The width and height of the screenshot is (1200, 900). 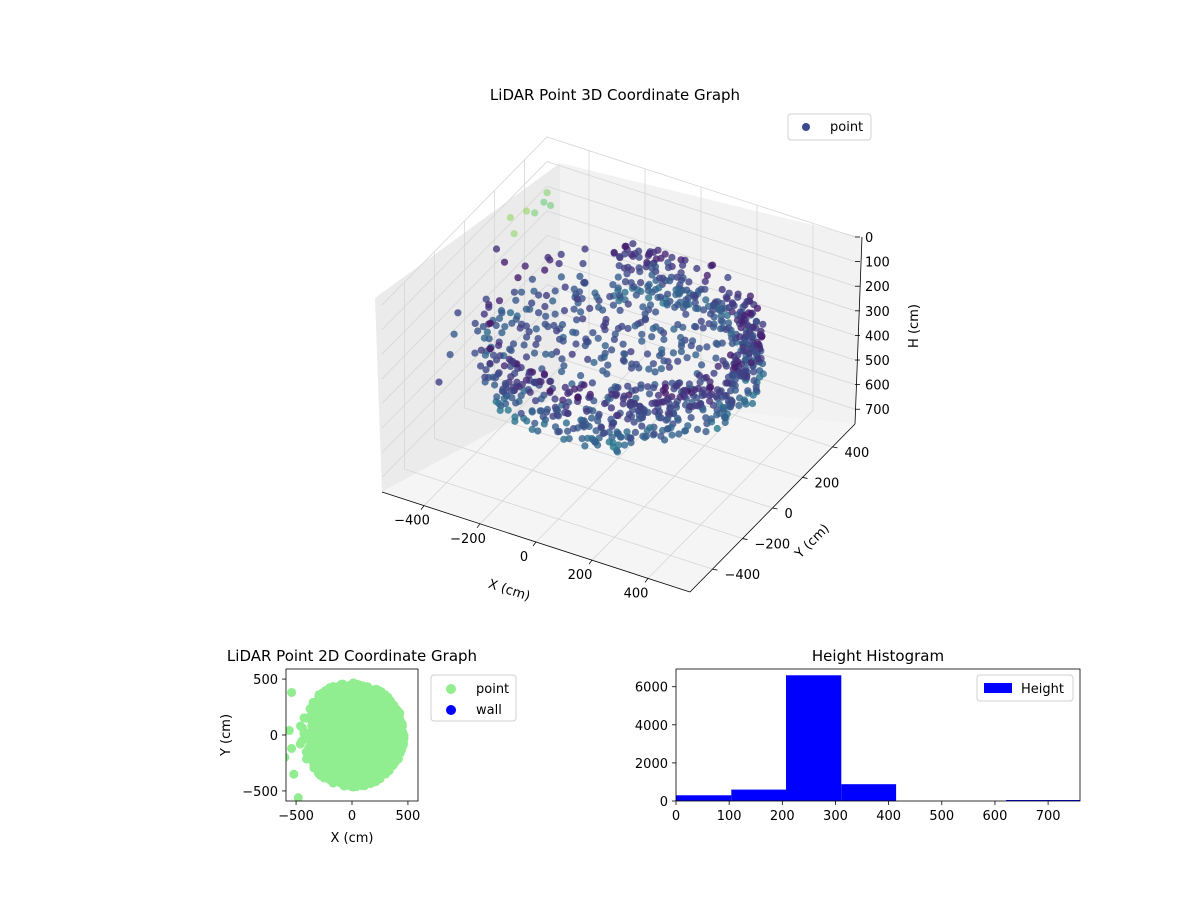 I want to click on left-pane, so click(x=467, y=327).